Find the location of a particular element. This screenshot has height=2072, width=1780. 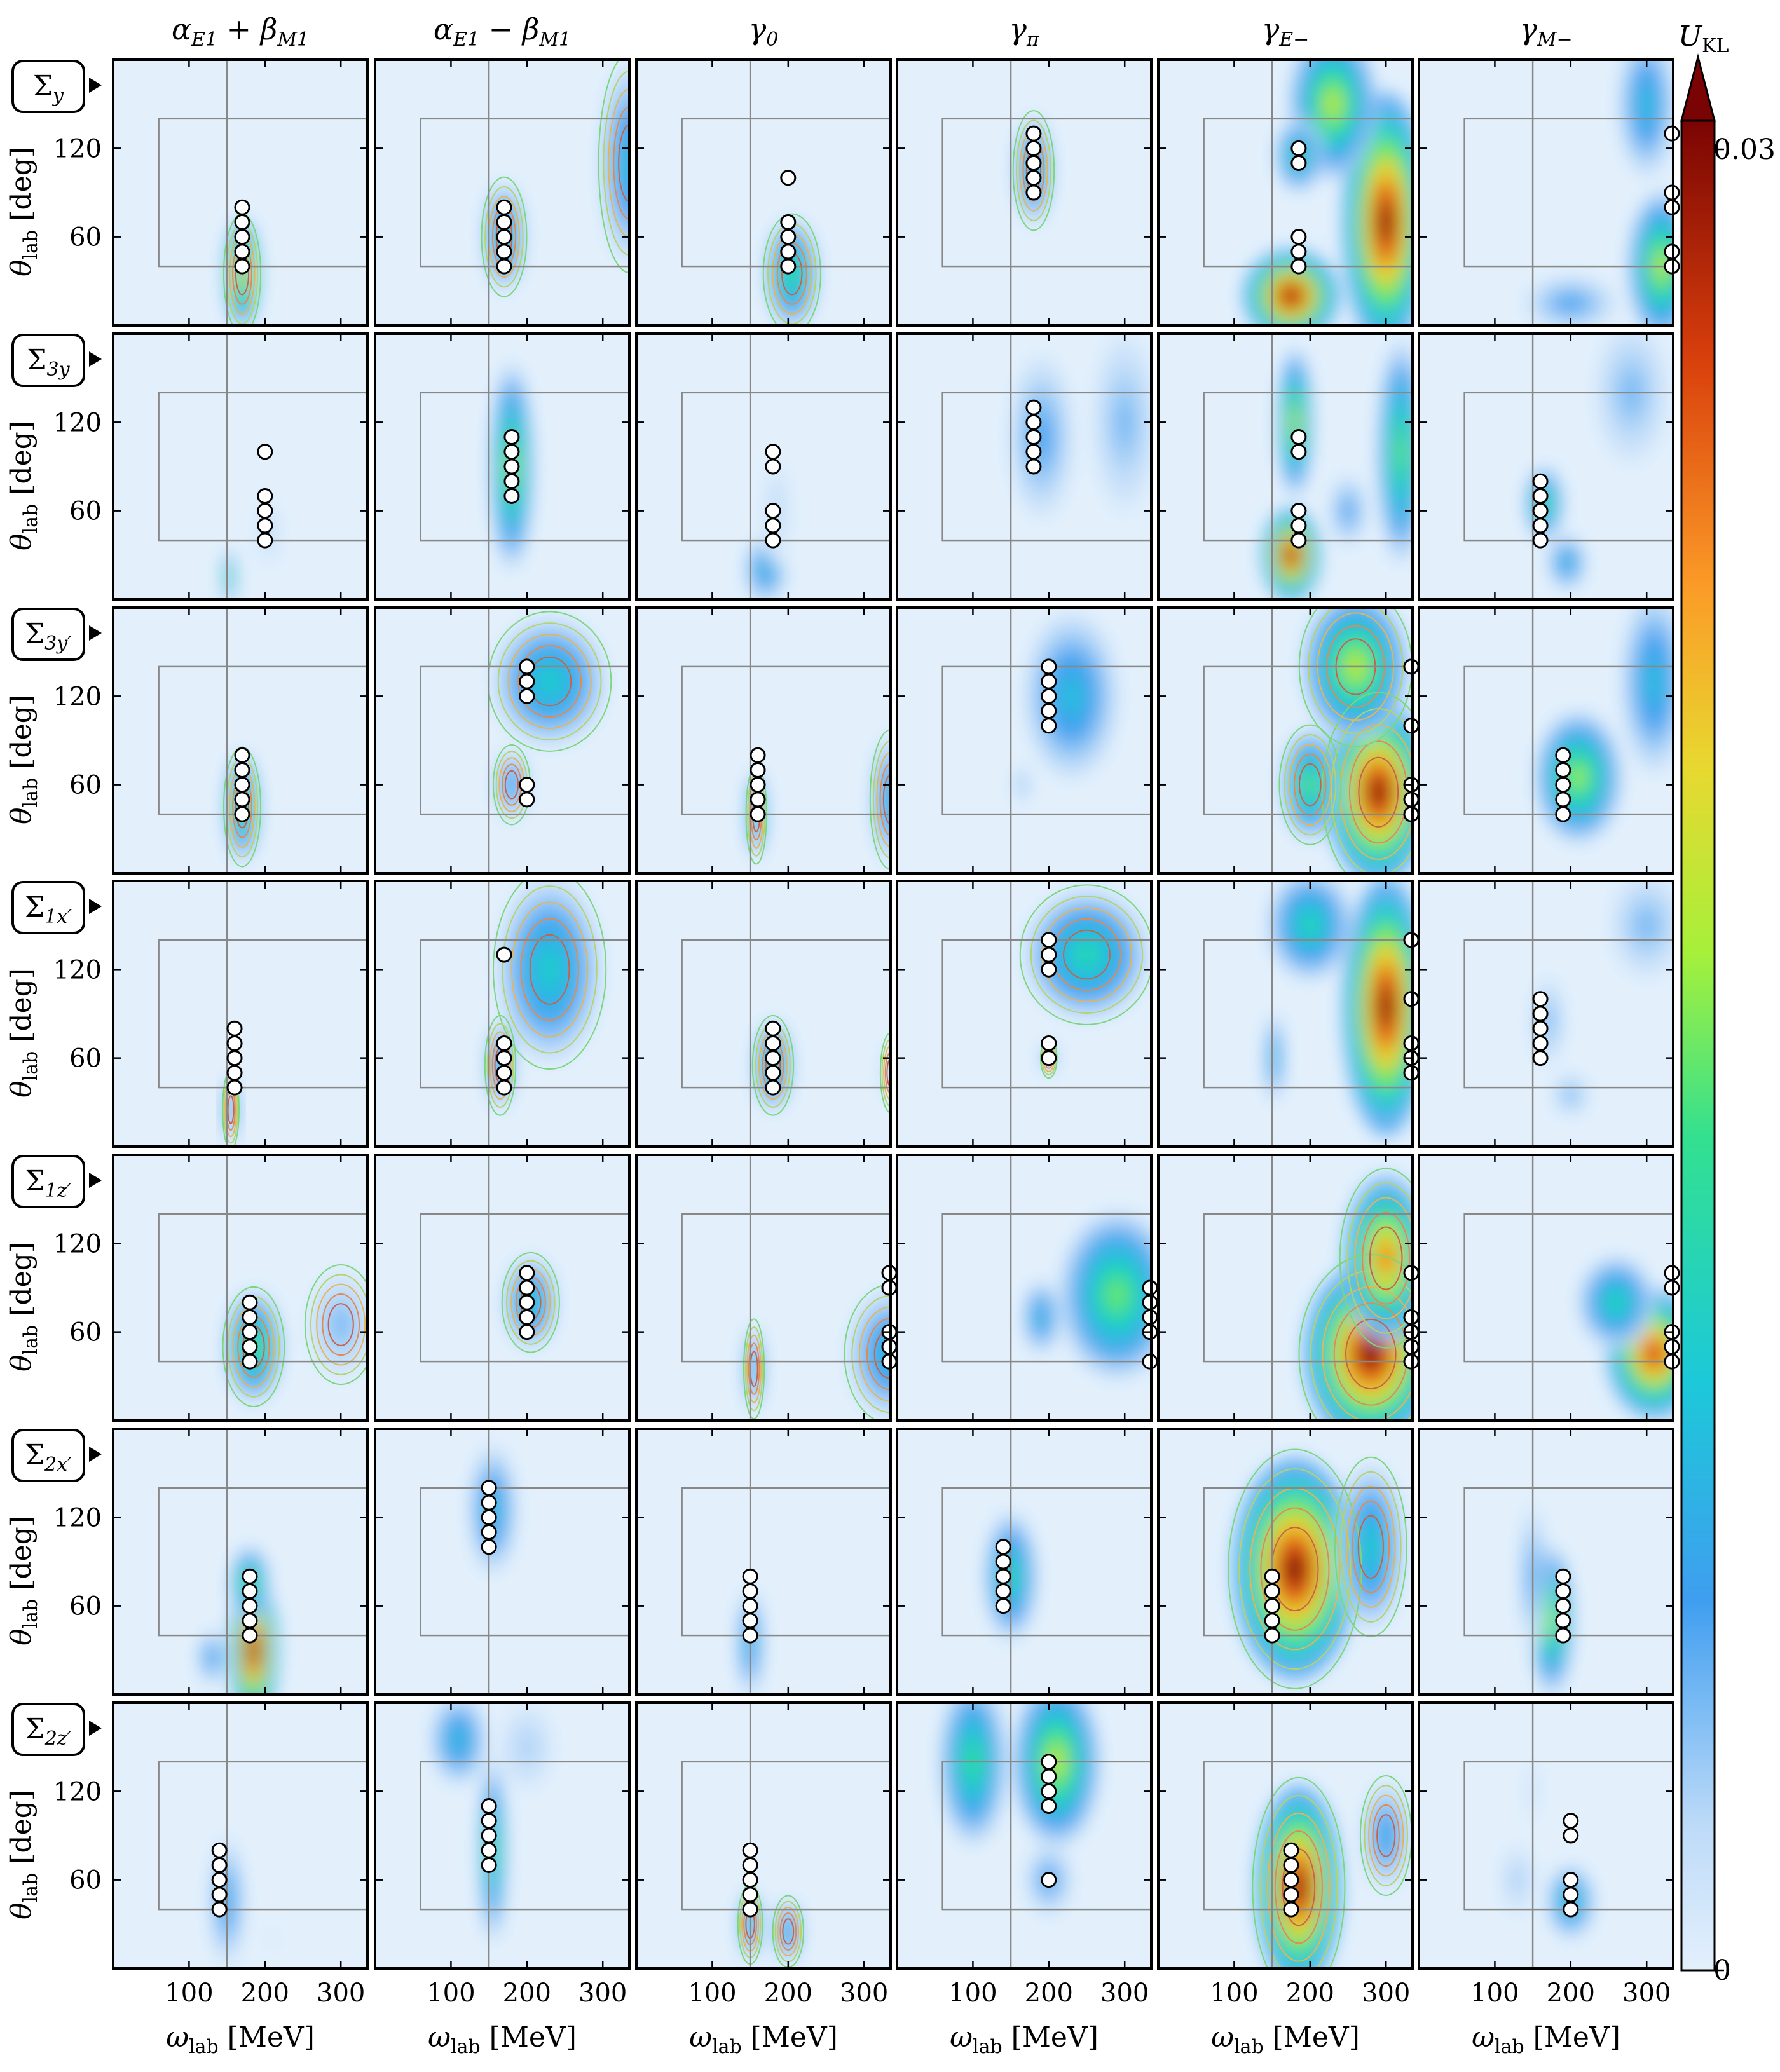

panel-6-4: 100 200 300 is located at coordinates (1285, 1855).